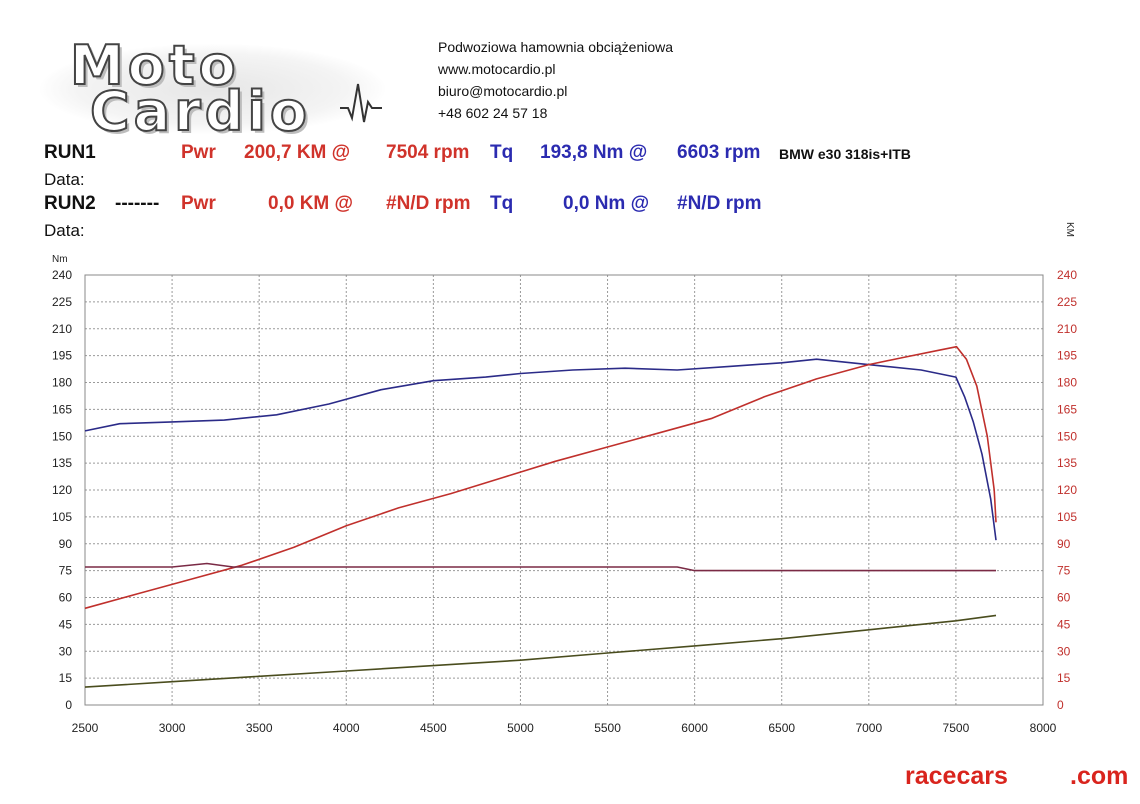 The width and height of the screenshot is (1140, 804). Describe the element at coordinates (68, 705) in the screenshot. I see `y-tick-left-0: 0` at that location.